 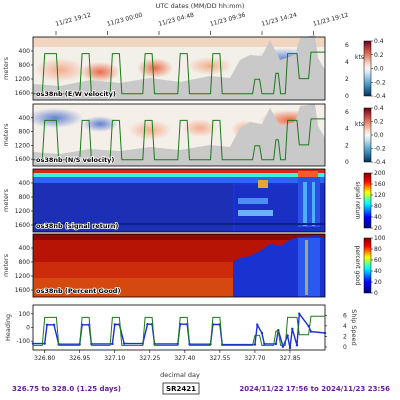 What do you see at coordinates (345, 315) in the screenshot?
I see `speed-tick-label: 6` at bounding box center [345, 315].